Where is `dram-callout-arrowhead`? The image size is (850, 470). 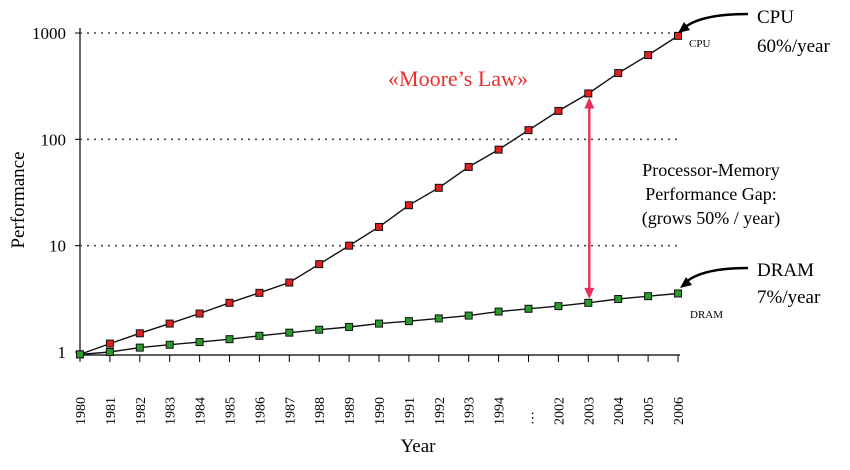
dram-callout-arrowhead is located at coordinates (686, 282).